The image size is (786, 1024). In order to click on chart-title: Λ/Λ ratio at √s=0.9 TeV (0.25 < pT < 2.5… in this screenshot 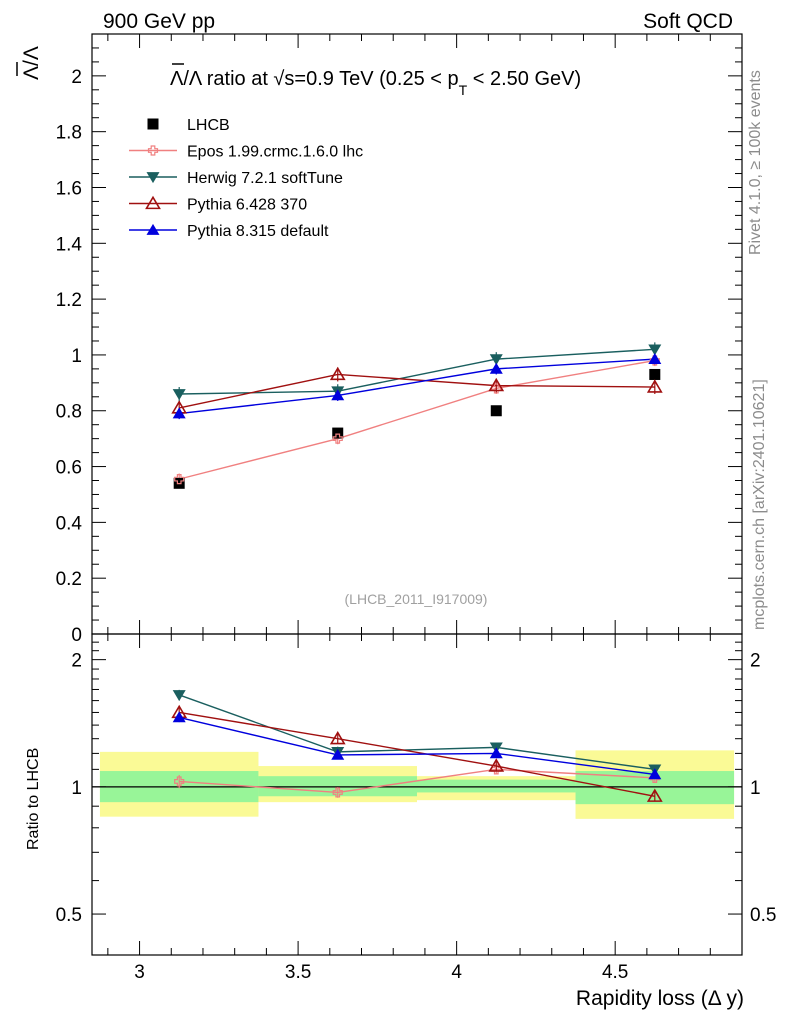, I will do `click(375, 80)`.